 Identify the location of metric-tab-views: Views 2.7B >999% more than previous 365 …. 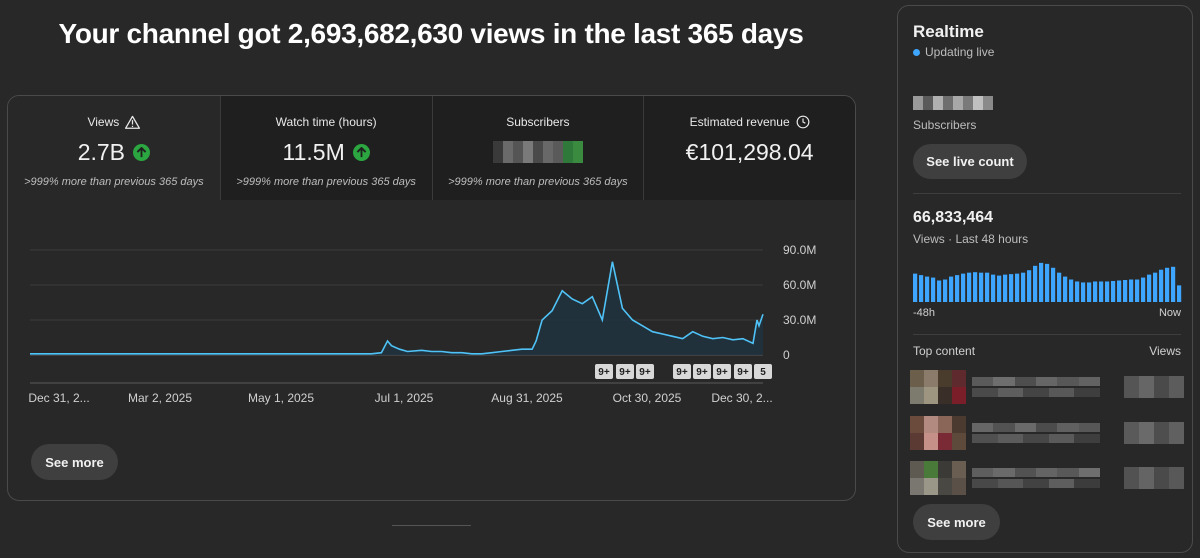
(114, 148).